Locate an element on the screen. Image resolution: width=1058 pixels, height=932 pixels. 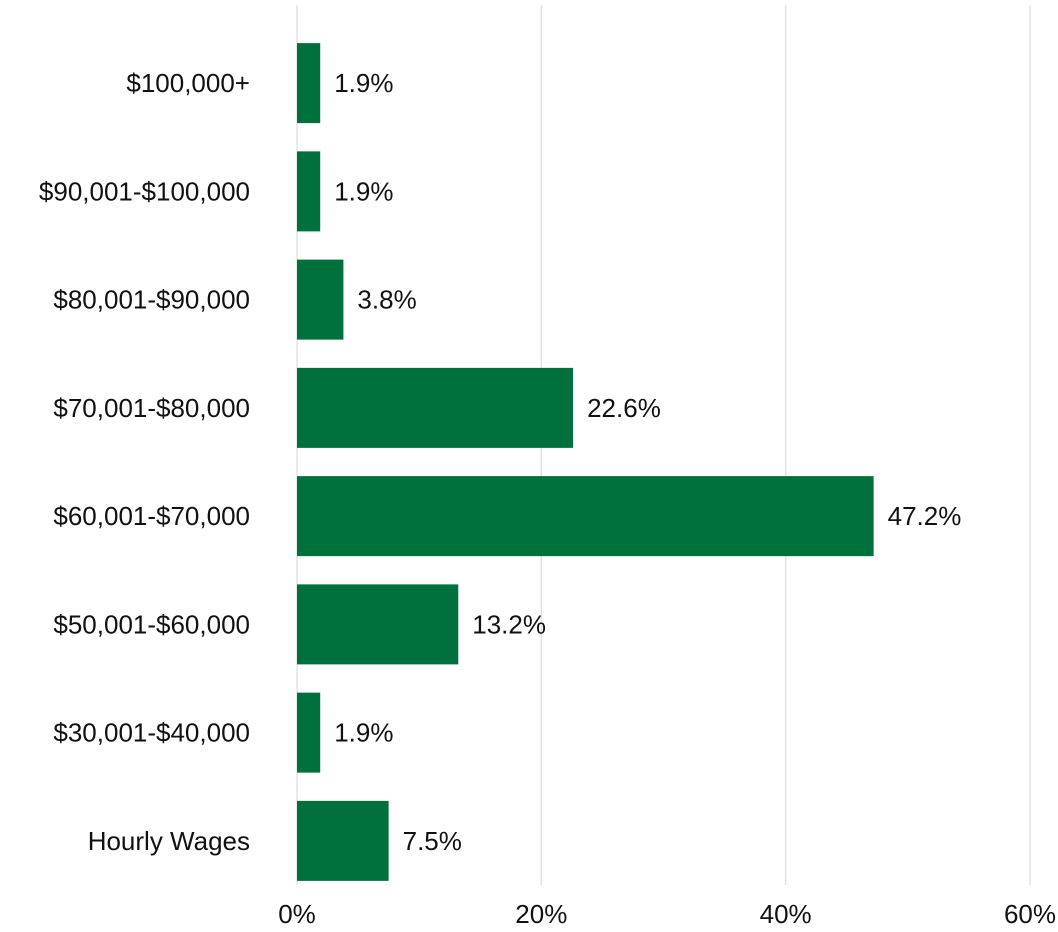
y-tick-label: $80,001-$90,000 is located at coordinates (151, 300).